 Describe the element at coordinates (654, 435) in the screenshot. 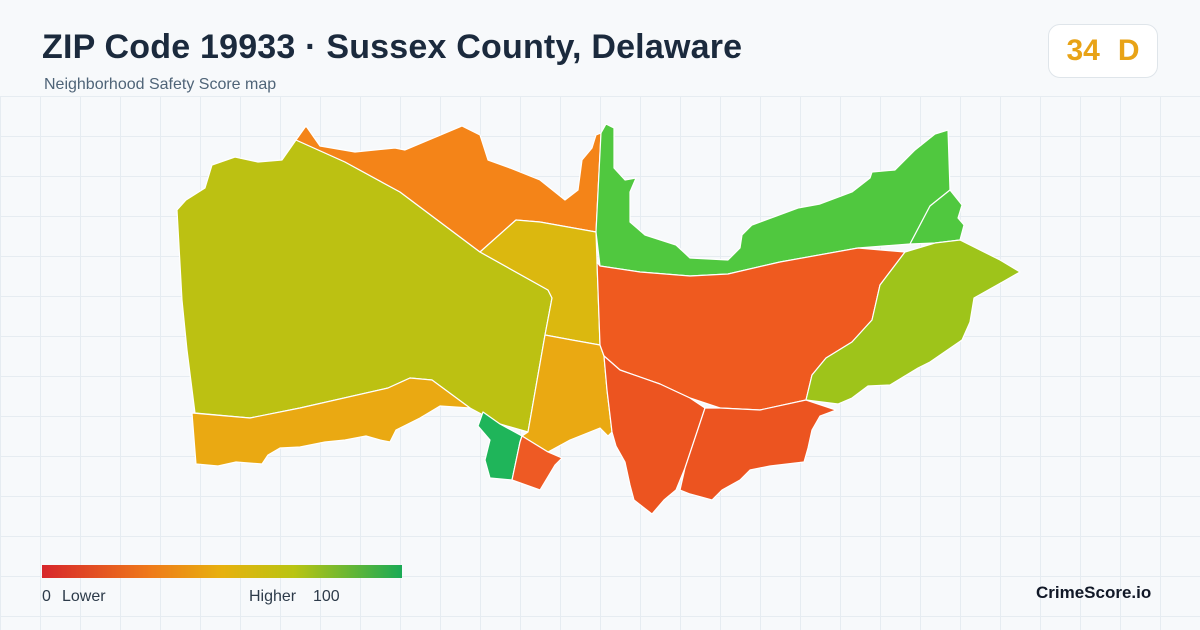

I see `map-region-south-red-a` at that location.